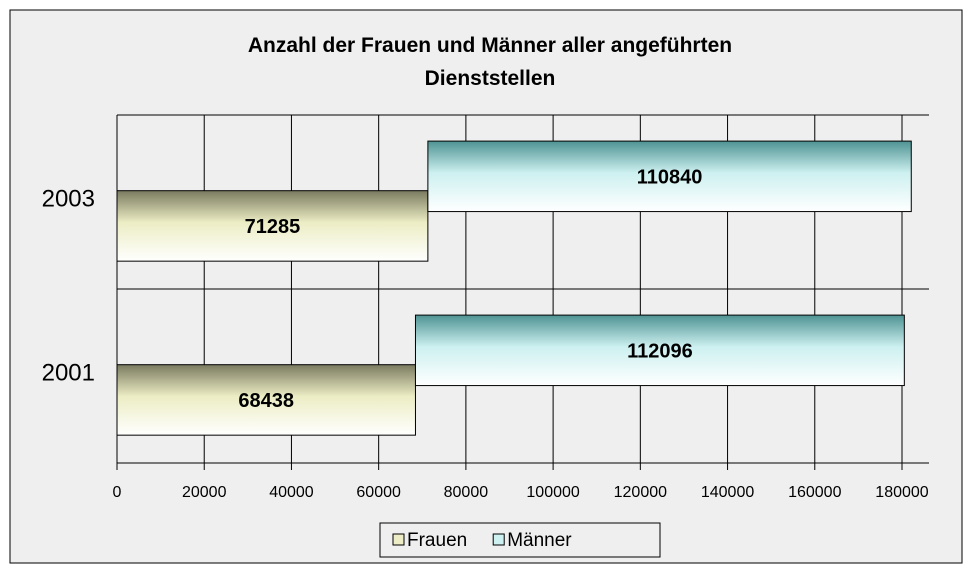 This screenshot has height=579, width=972. Describe the element at coordinates (437, 540) in the screenshot. I see `legend-label: Frauen` at that location.